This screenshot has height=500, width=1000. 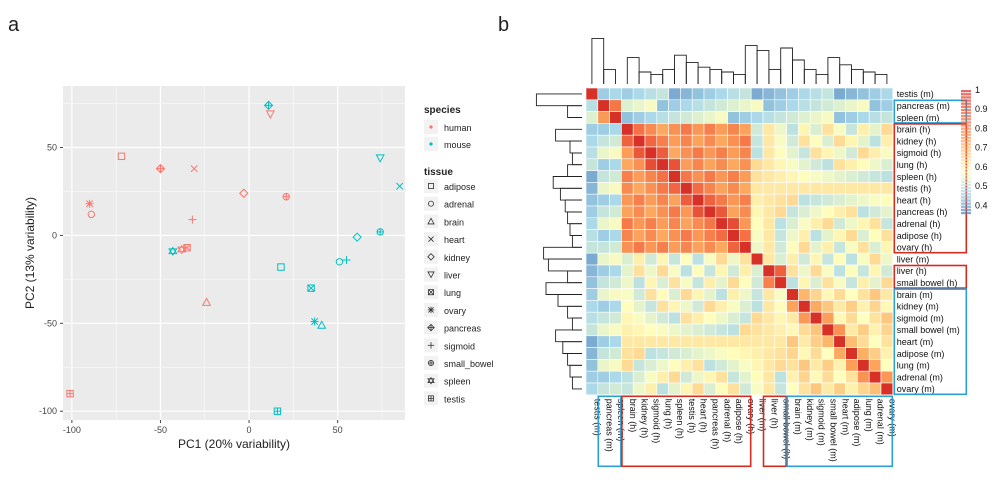 What do you see at coordinates (810, 420) in the screenshot?
I see `column-label: kidney (m)` at bounding box center [810, 420].